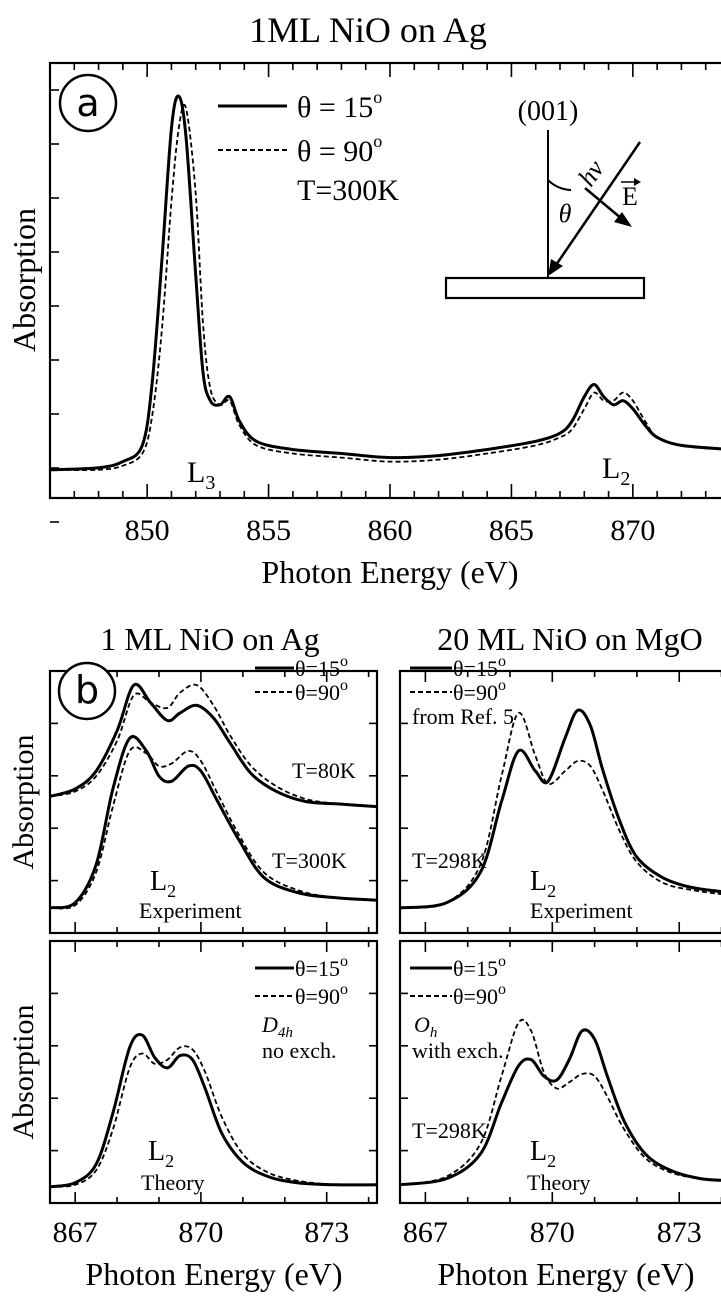  Describe the element at coordinates (555, 267) in the screenshot. I see `inset-beam-arrowhead` at that location.